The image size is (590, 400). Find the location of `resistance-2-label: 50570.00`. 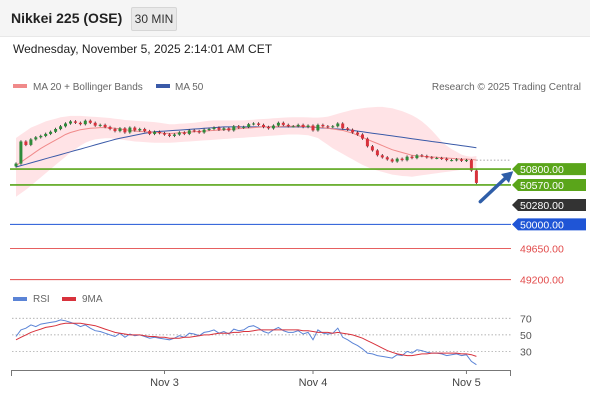

resistance-2-label: 50570.00 is located at coordinates (549, 185).